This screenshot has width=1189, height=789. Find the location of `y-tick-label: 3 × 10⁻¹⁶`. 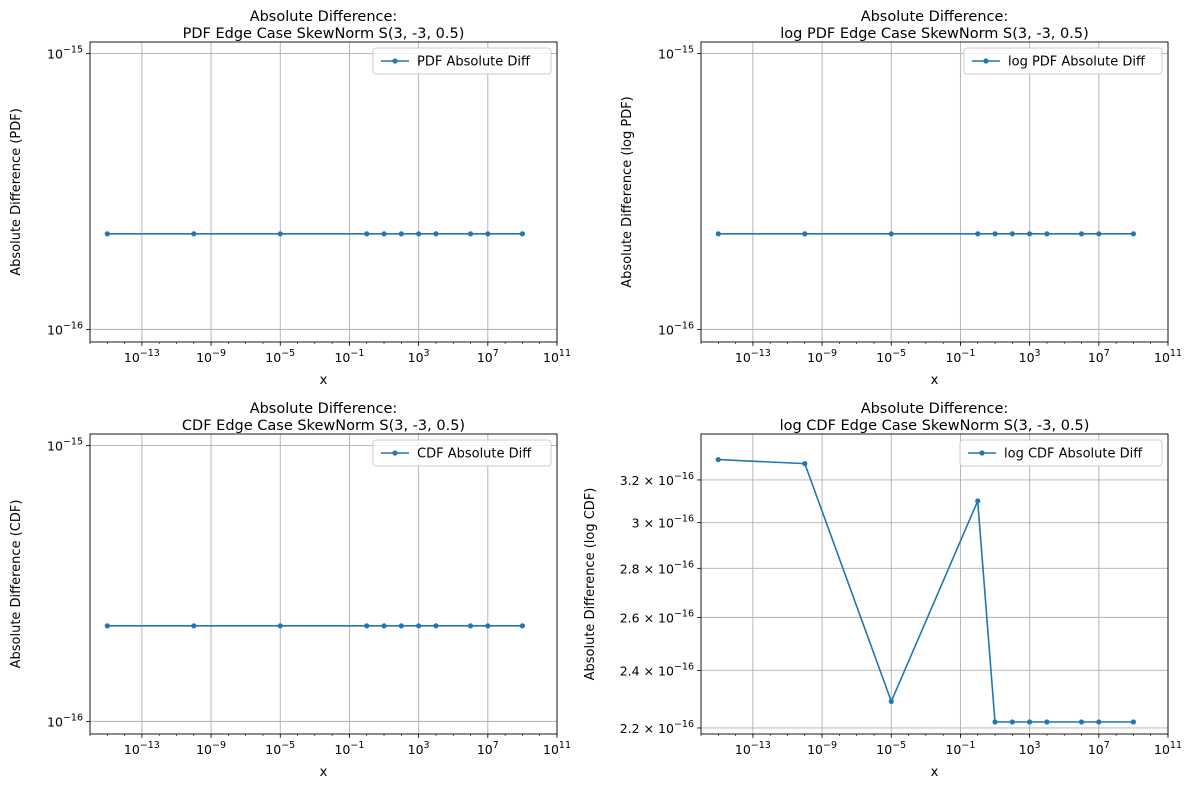

y-tick-label: 3 × 10⁻¹⁶ is located at coordinates (663, 522).